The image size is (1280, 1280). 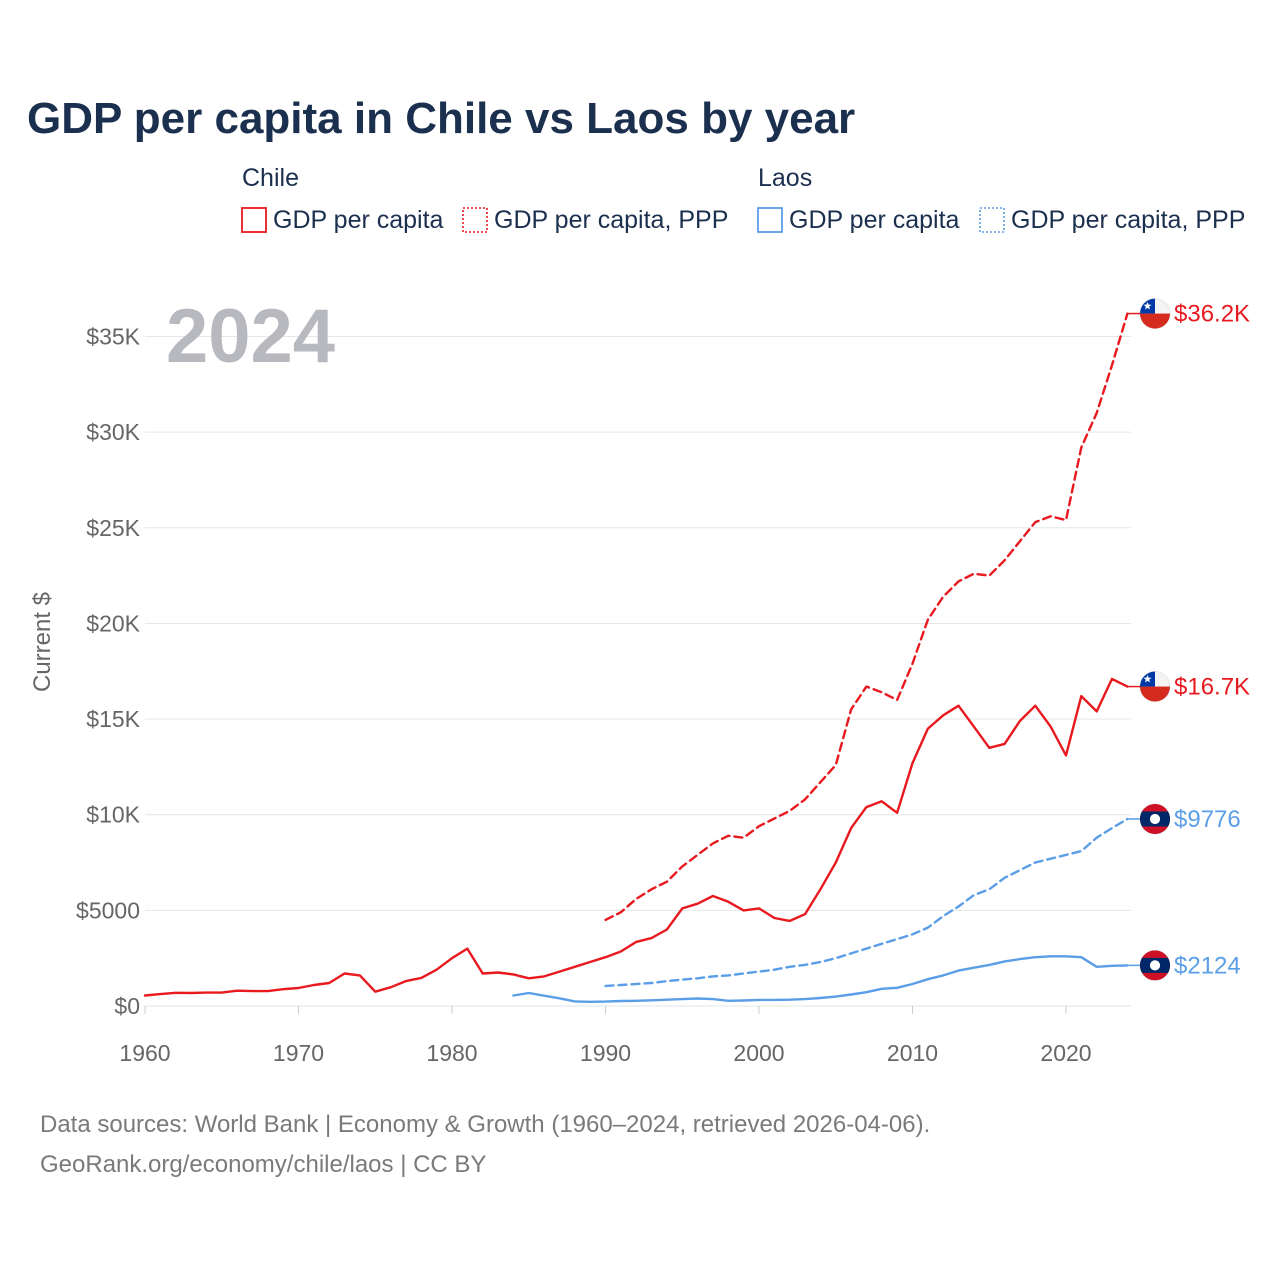 I want to click on x-tick-label: 2010, so click(x=912, y=1053).